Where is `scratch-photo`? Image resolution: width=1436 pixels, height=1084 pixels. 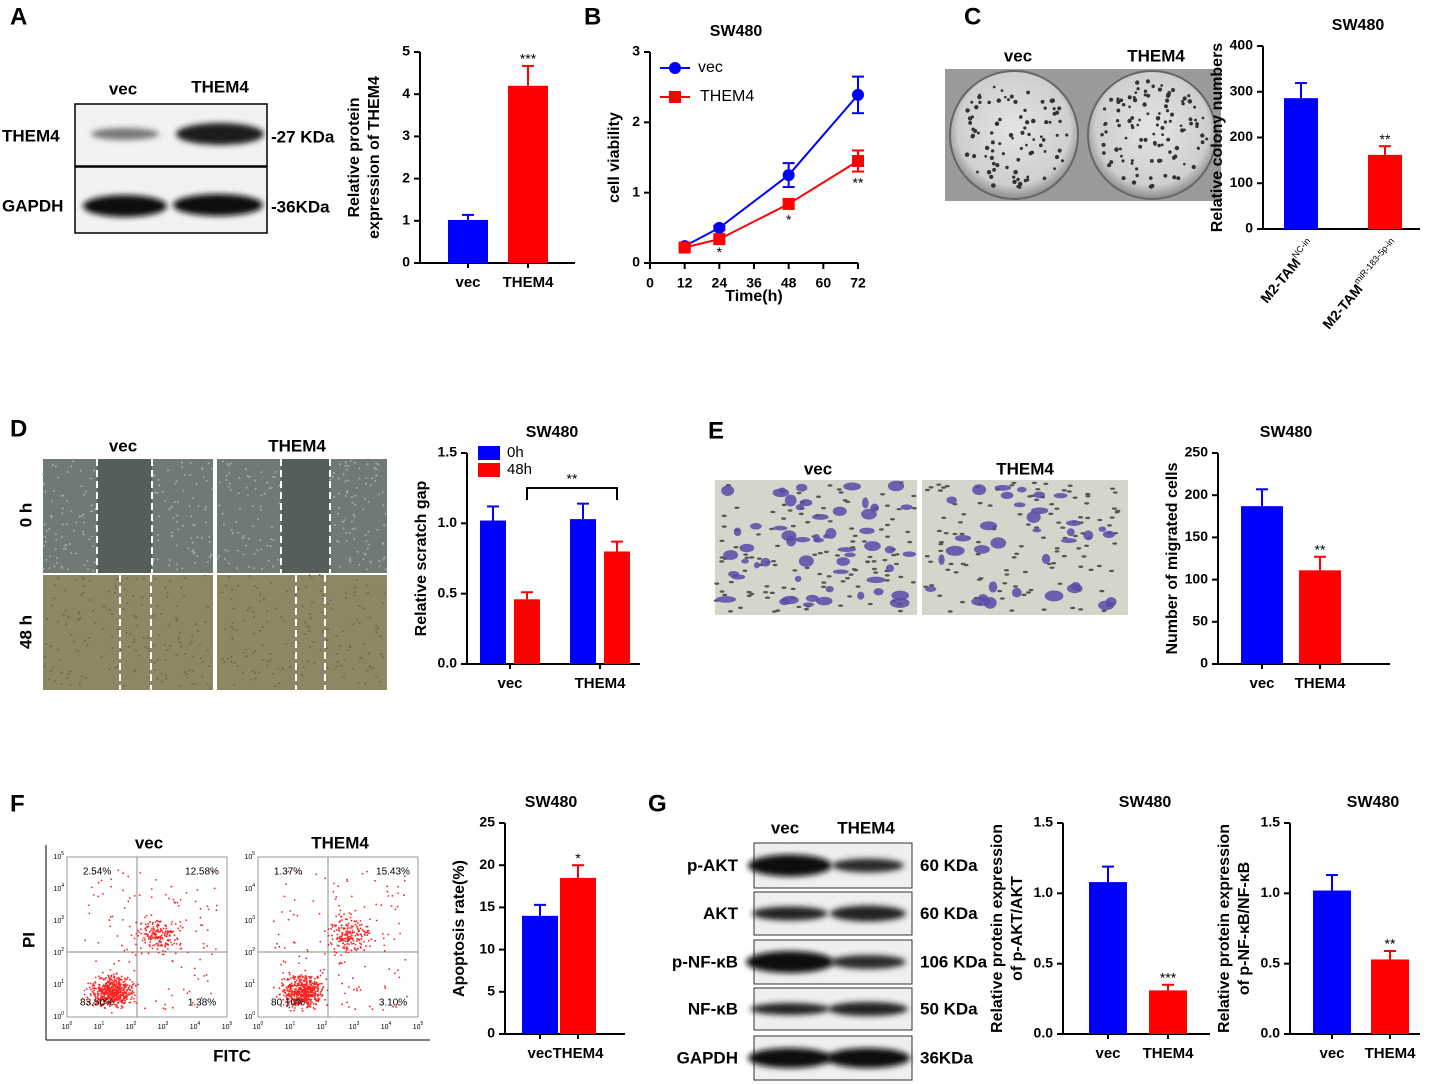
scratch-photo is located at coordinates (302, 632).